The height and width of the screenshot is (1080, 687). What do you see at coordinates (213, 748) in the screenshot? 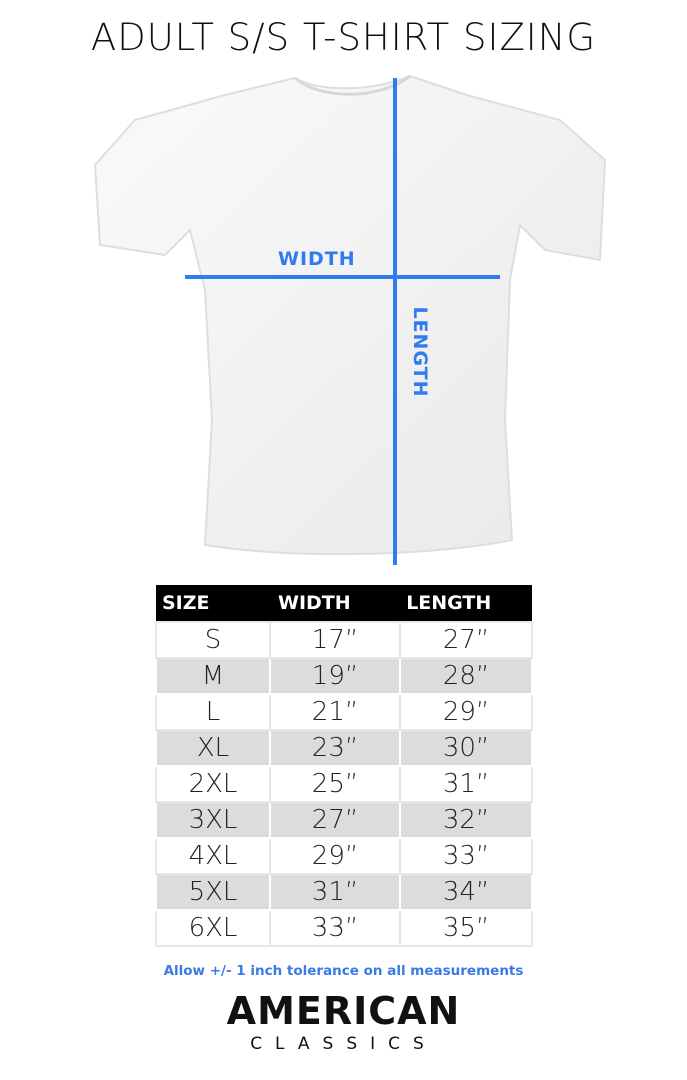
I see `size-cell: XL` at bounding box center [213, 748].